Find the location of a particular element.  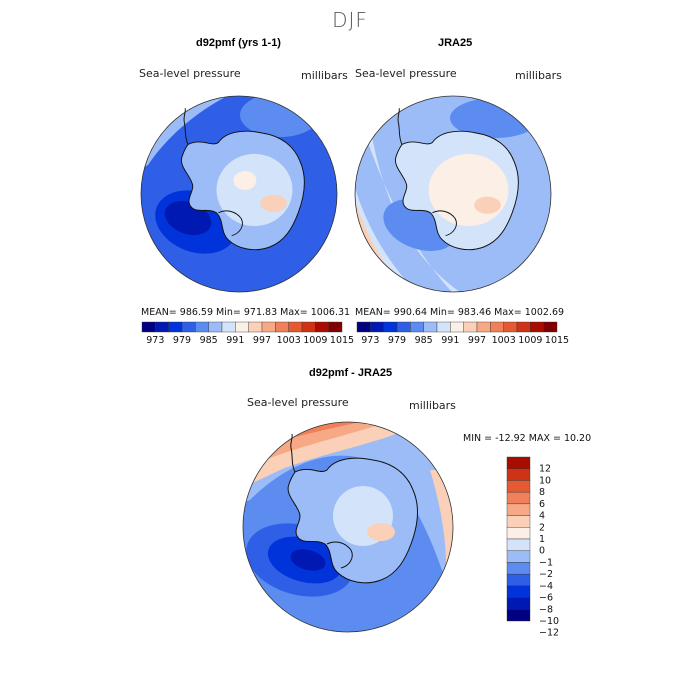

colorbar-obs-tick-label: 1003 is located at coordinates (504, 340).